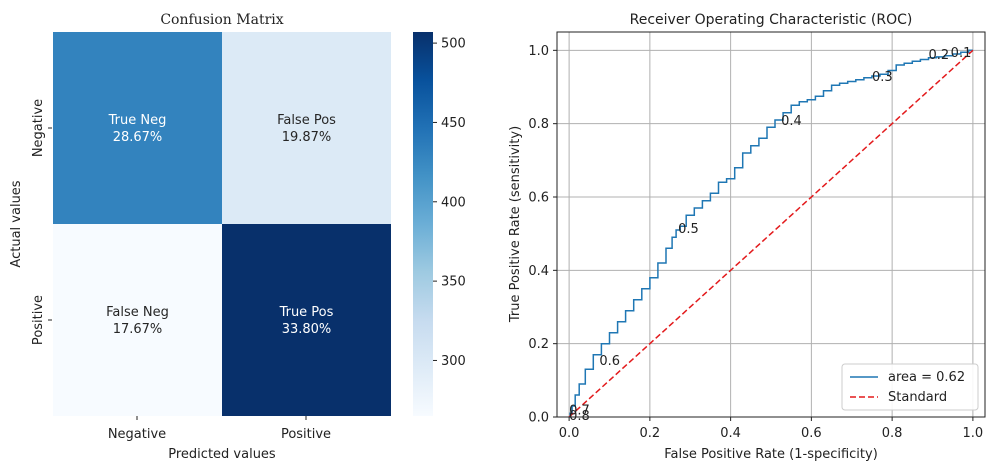 The image size is (996, 470). Describe the element at coordinates (538, 124) in the screenshot. I see `roc-ytick-label: 0.8` at that location.